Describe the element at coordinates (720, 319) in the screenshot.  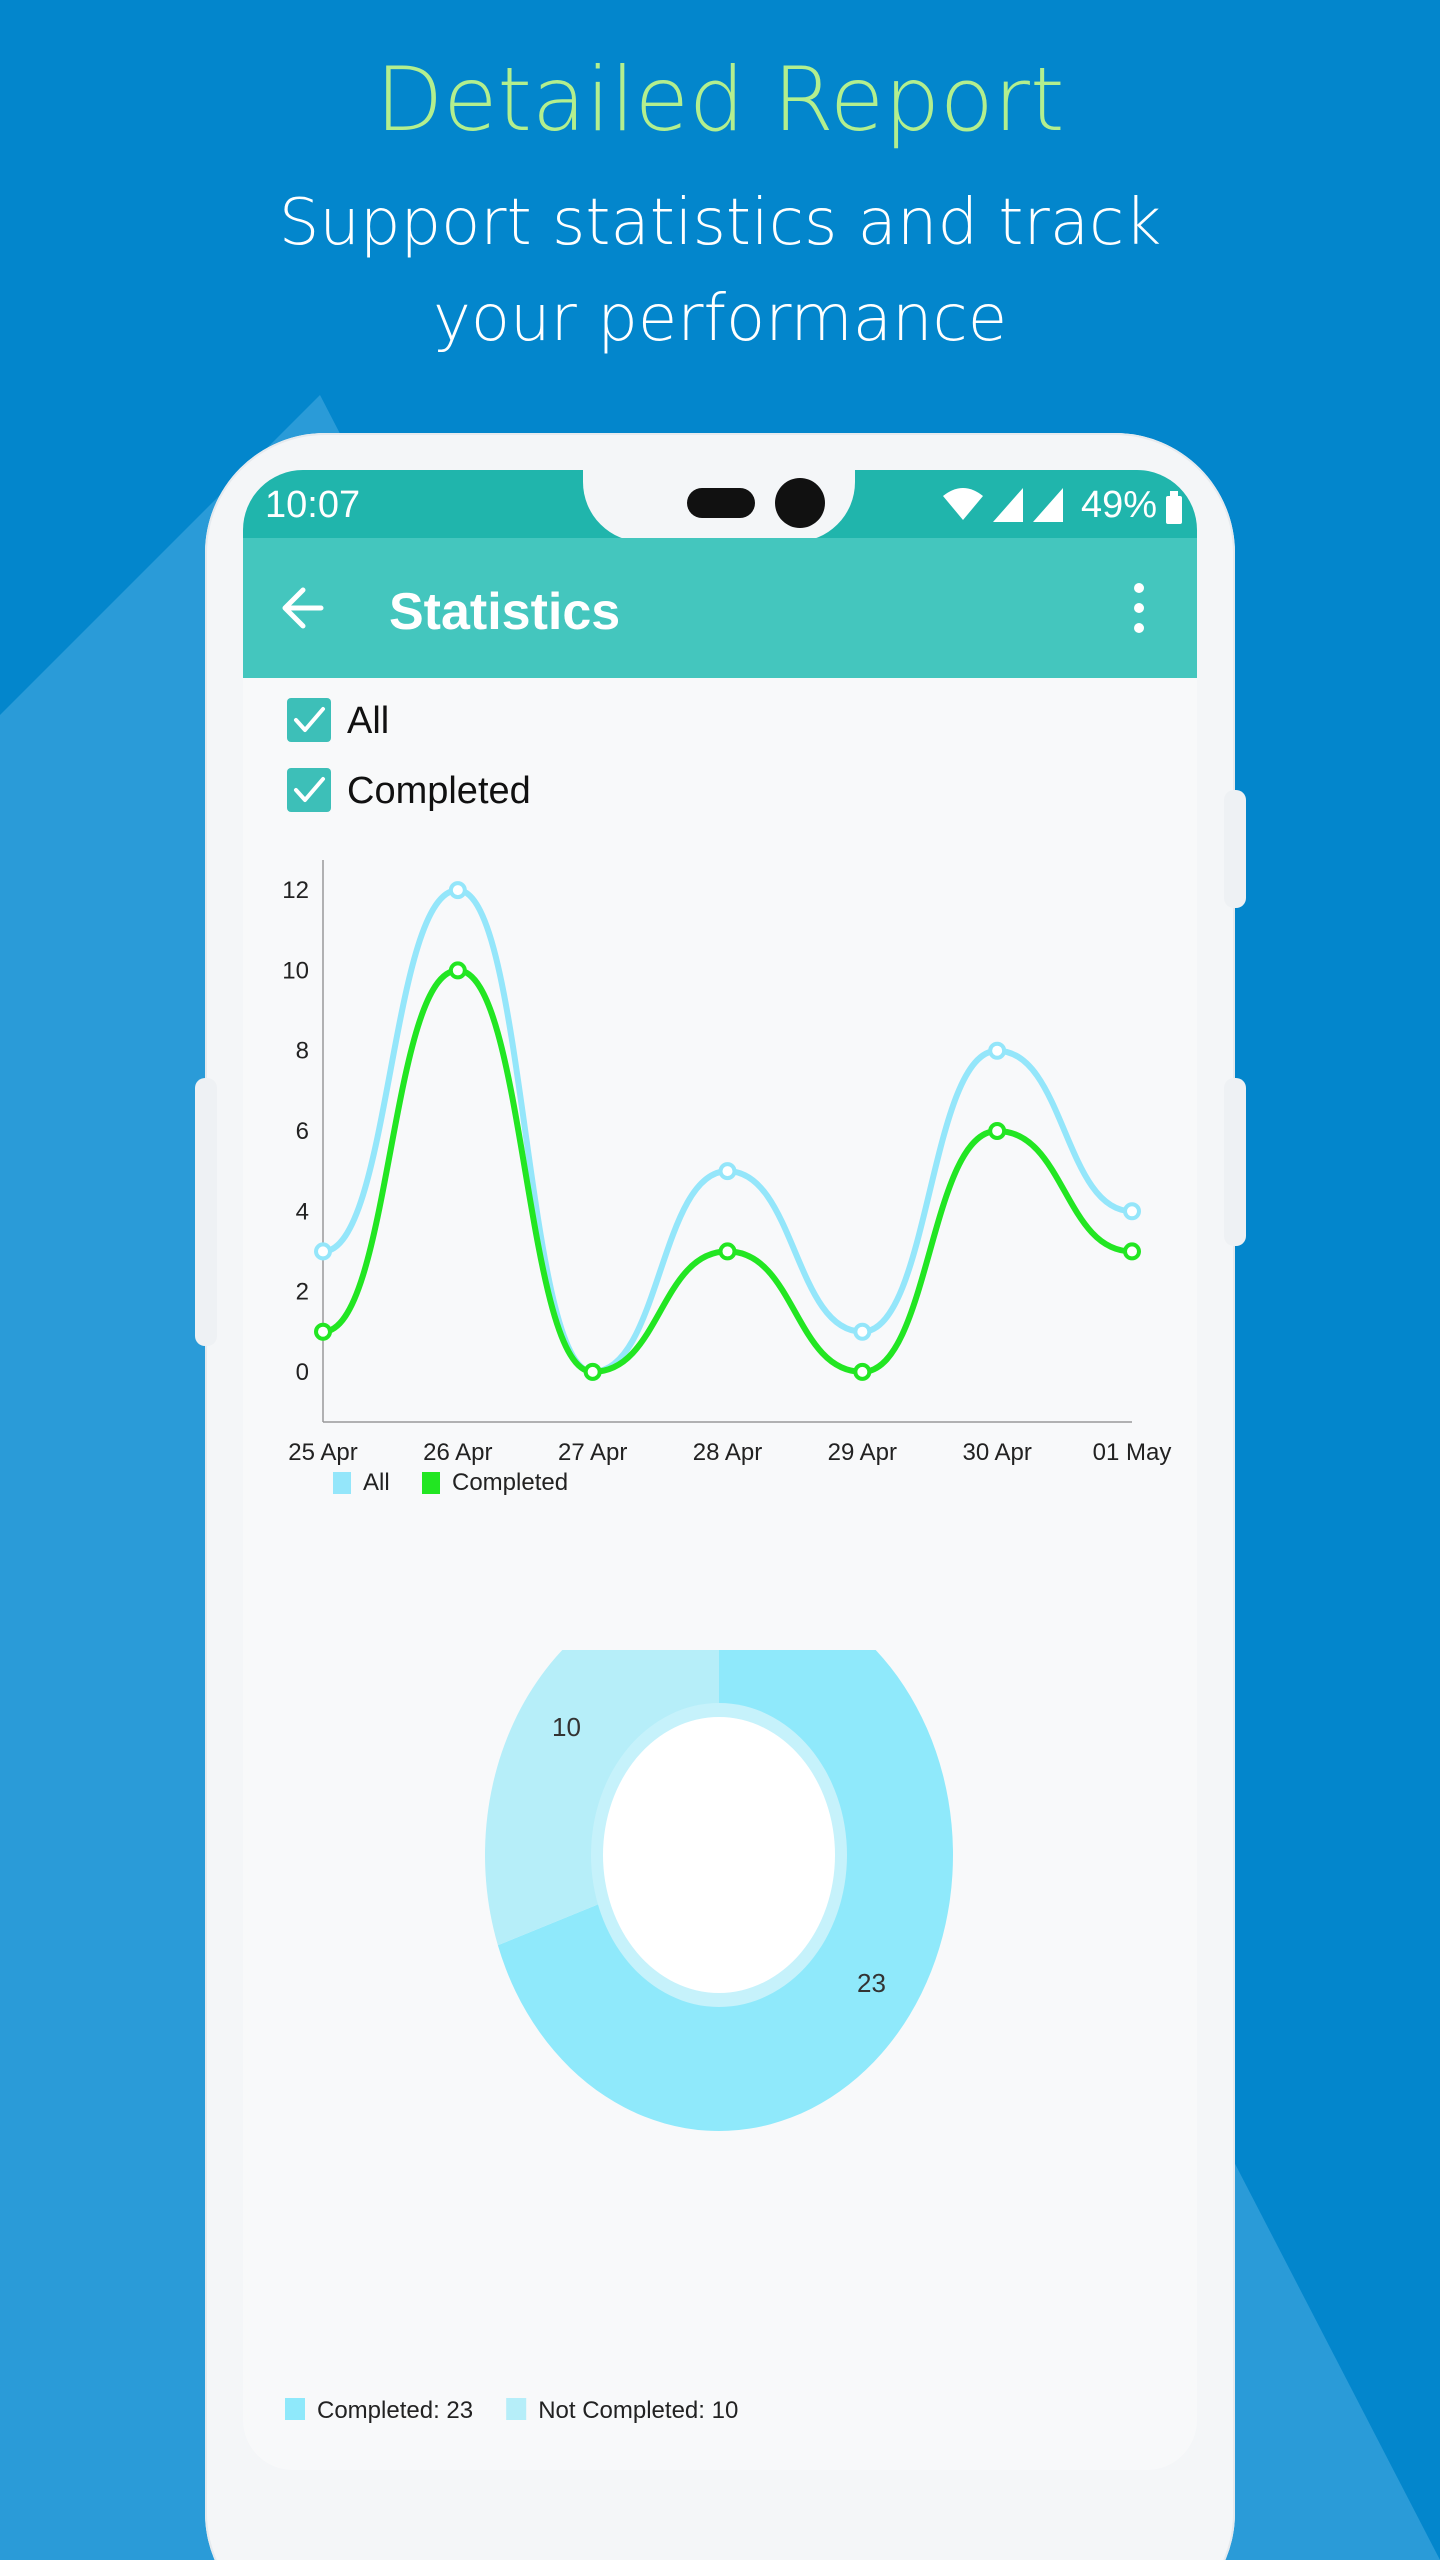
I see `hero-subtitle-line-2: your performance` at that location.